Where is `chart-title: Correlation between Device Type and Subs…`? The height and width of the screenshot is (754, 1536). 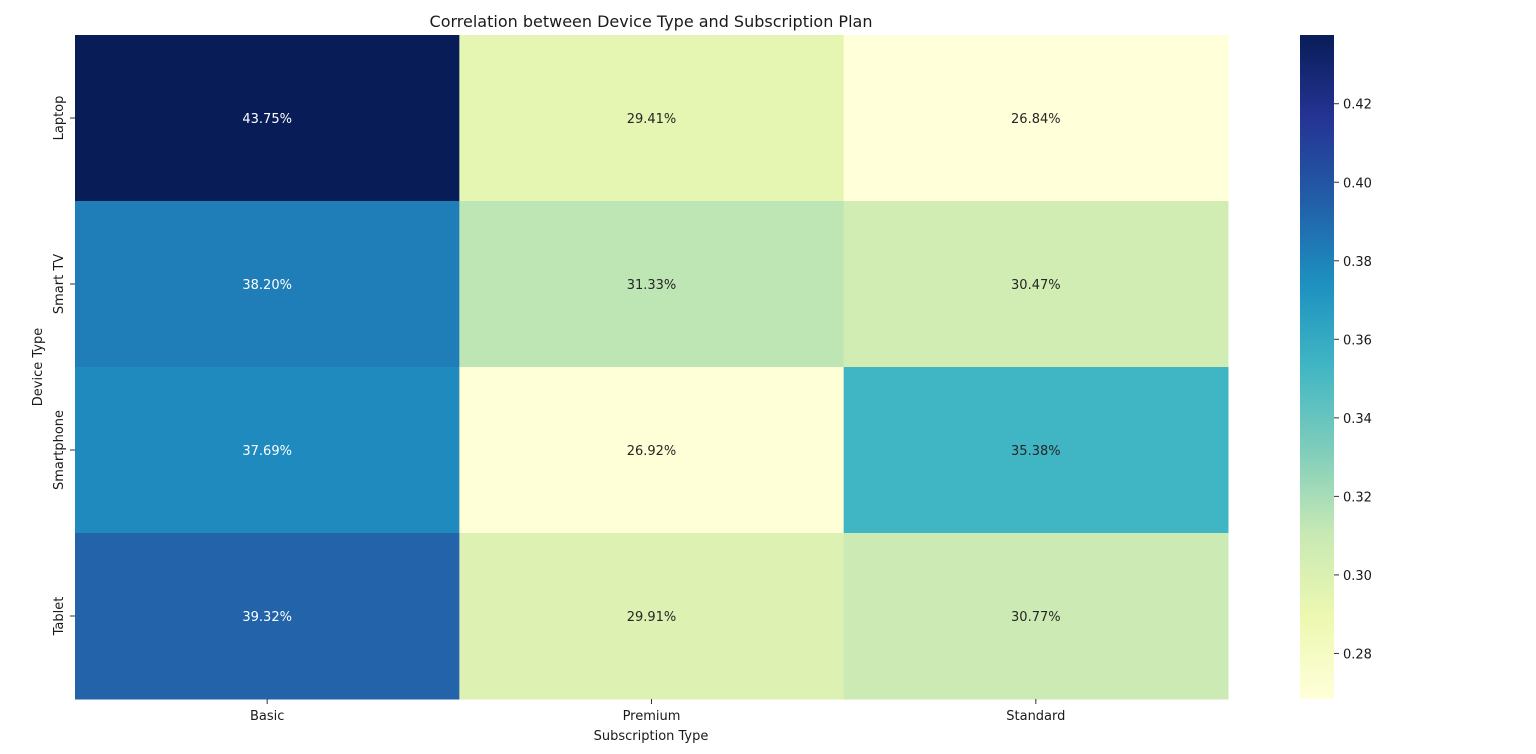
chart-title: Correlation between Device Type and Subs… is located at coordinates (651, 21).